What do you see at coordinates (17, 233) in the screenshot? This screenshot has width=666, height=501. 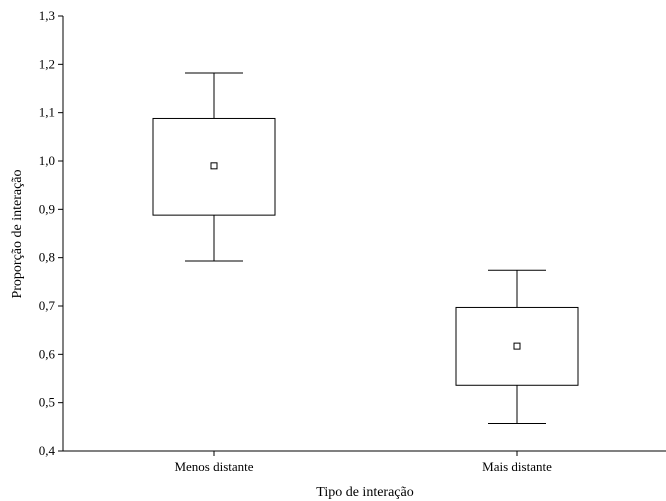 I see `y-axis-title: Proporção de interação` at bounding box center [17, 233].